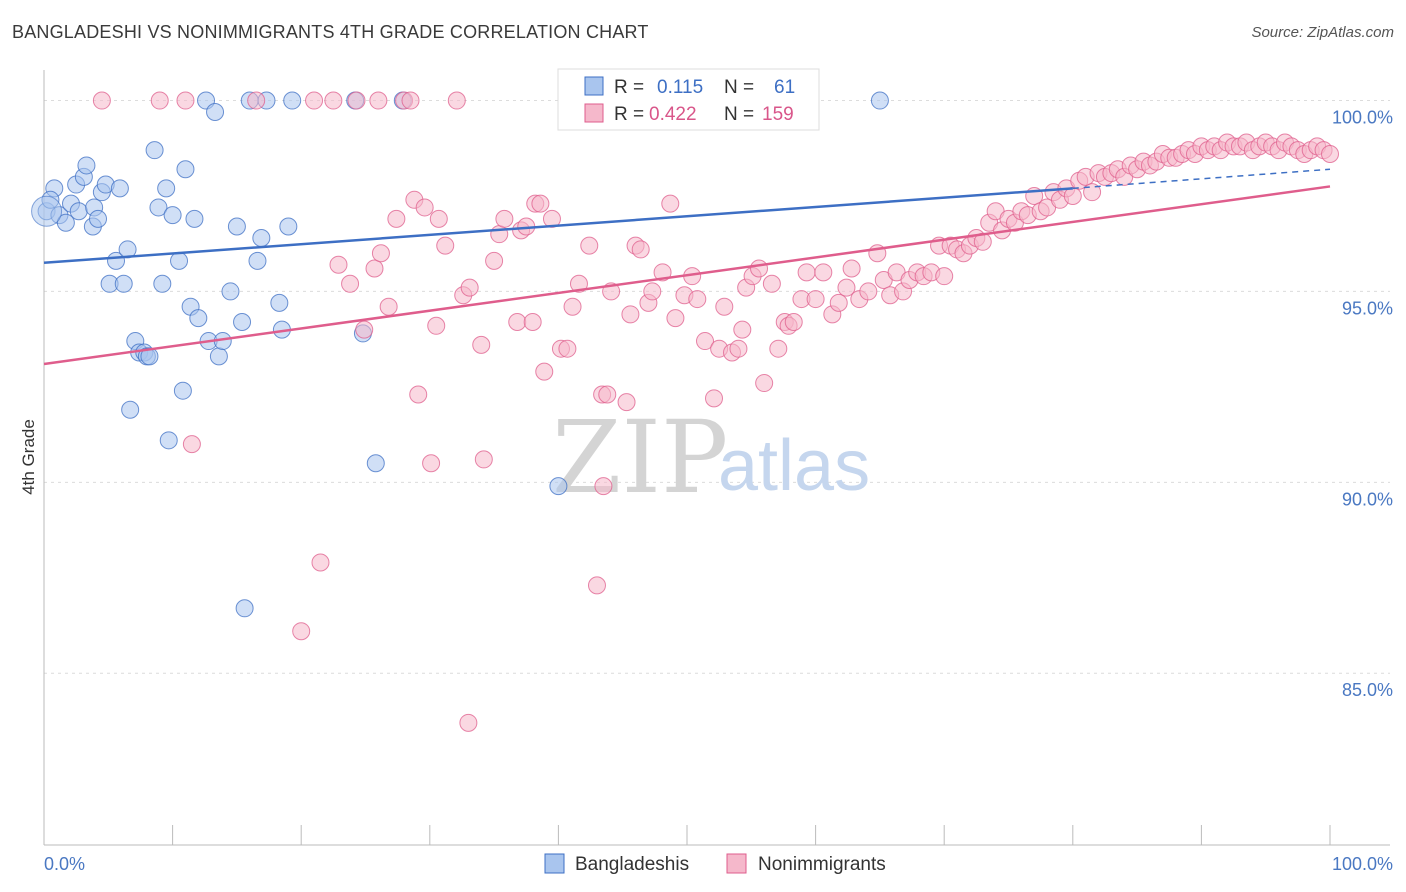  I want to click on legend-pink-n-label: N =, so click(739, 114).